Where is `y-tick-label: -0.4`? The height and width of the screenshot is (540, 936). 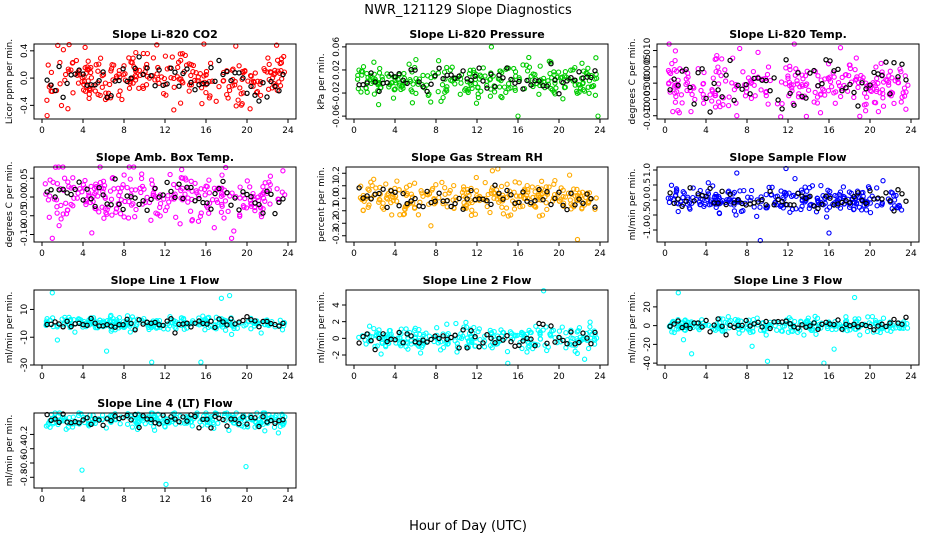 y-tick-label: -0.4 is located at coordinates (25, 449).